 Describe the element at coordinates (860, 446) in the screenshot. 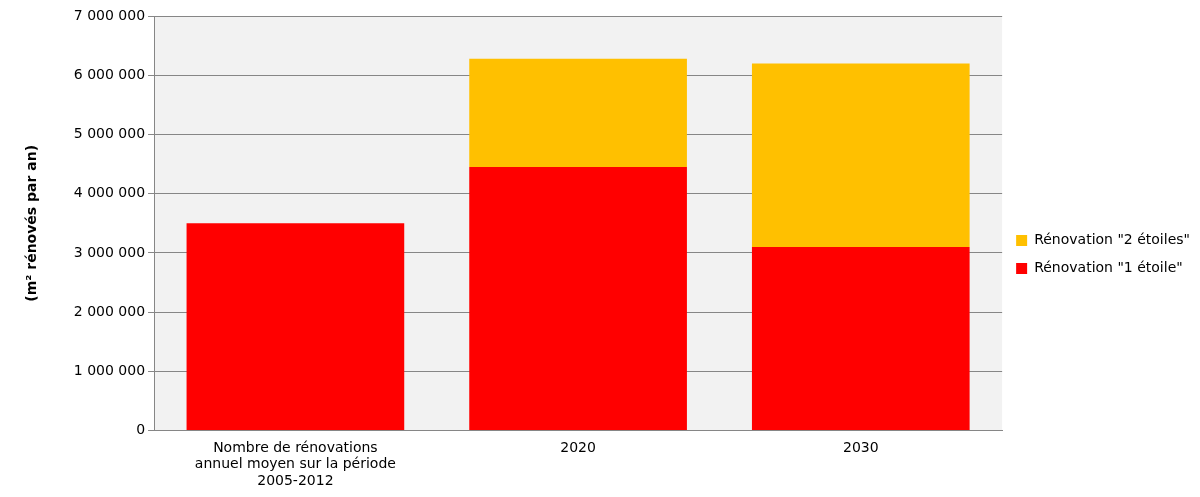

I see `x-tick-label: 2030` at that location.